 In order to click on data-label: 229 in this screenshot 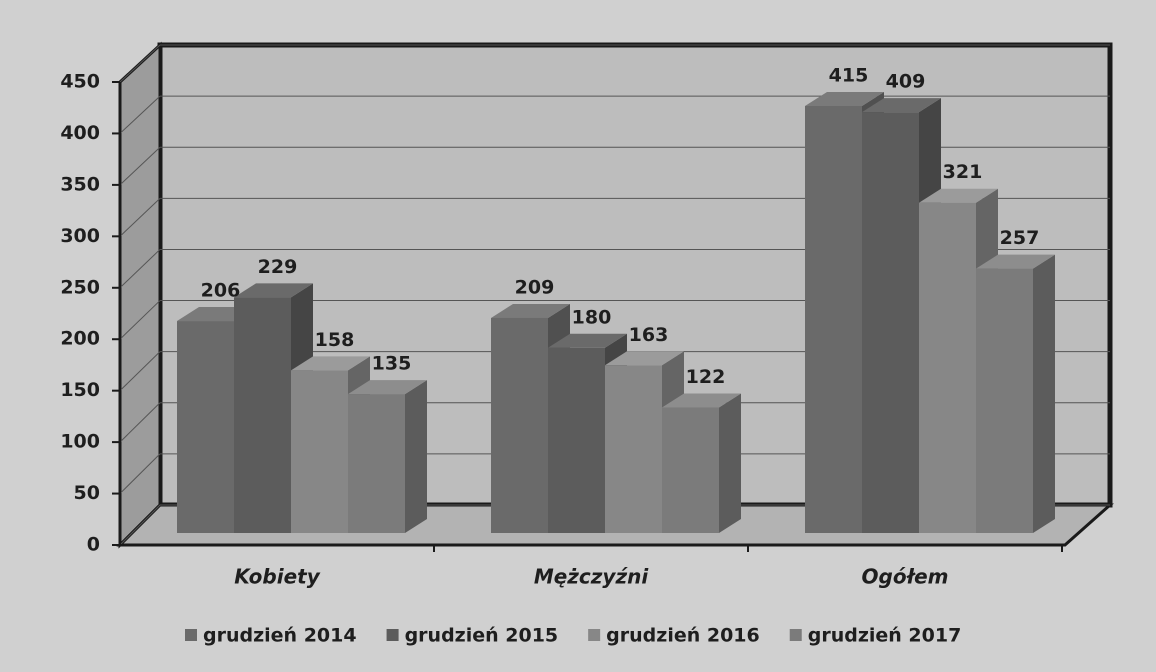, I will do `click(278, 267)`.